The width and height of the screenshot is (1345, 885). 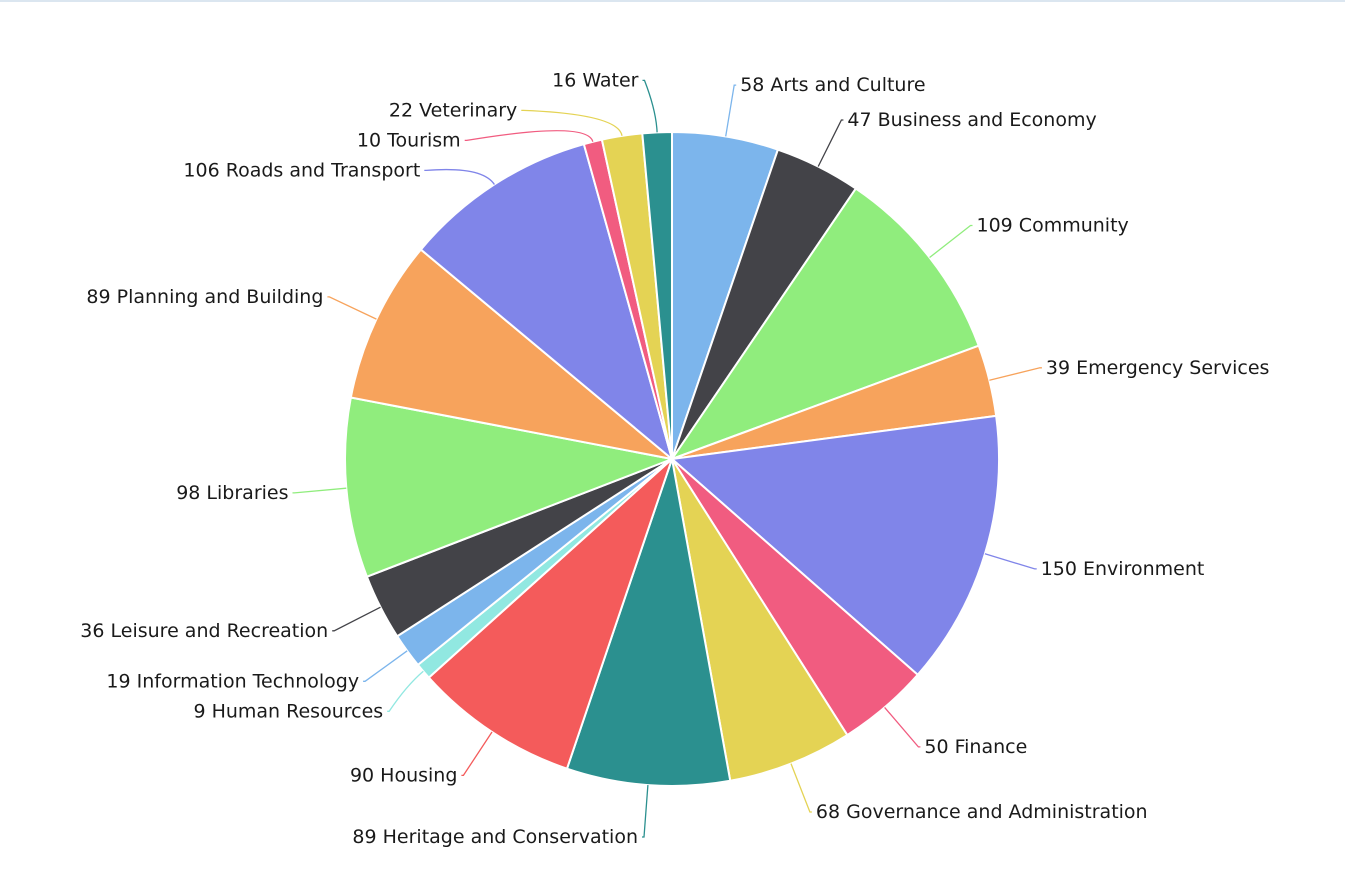 What do you see at coordinates (319, 490) in the screenshot?
I see `leader-line-libraries` at bounding box center [319, 490].